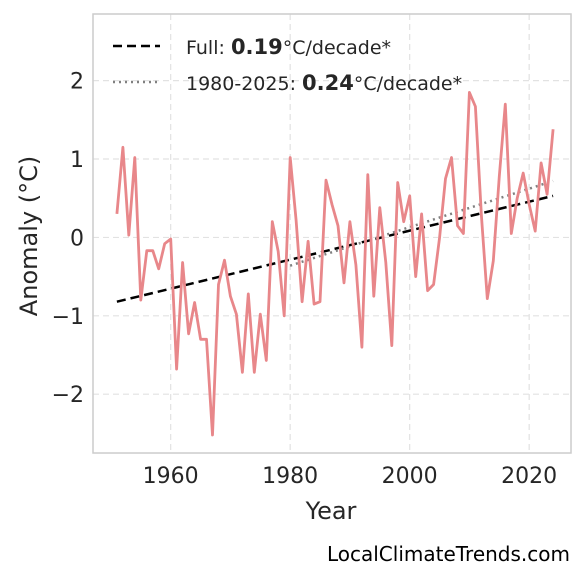 The width and height of the screenshot is (585, 585). Describe the element at coordinates (29, 236) in the screenshot. I see `y-axis-label: Anomaly (°C)` at that location.